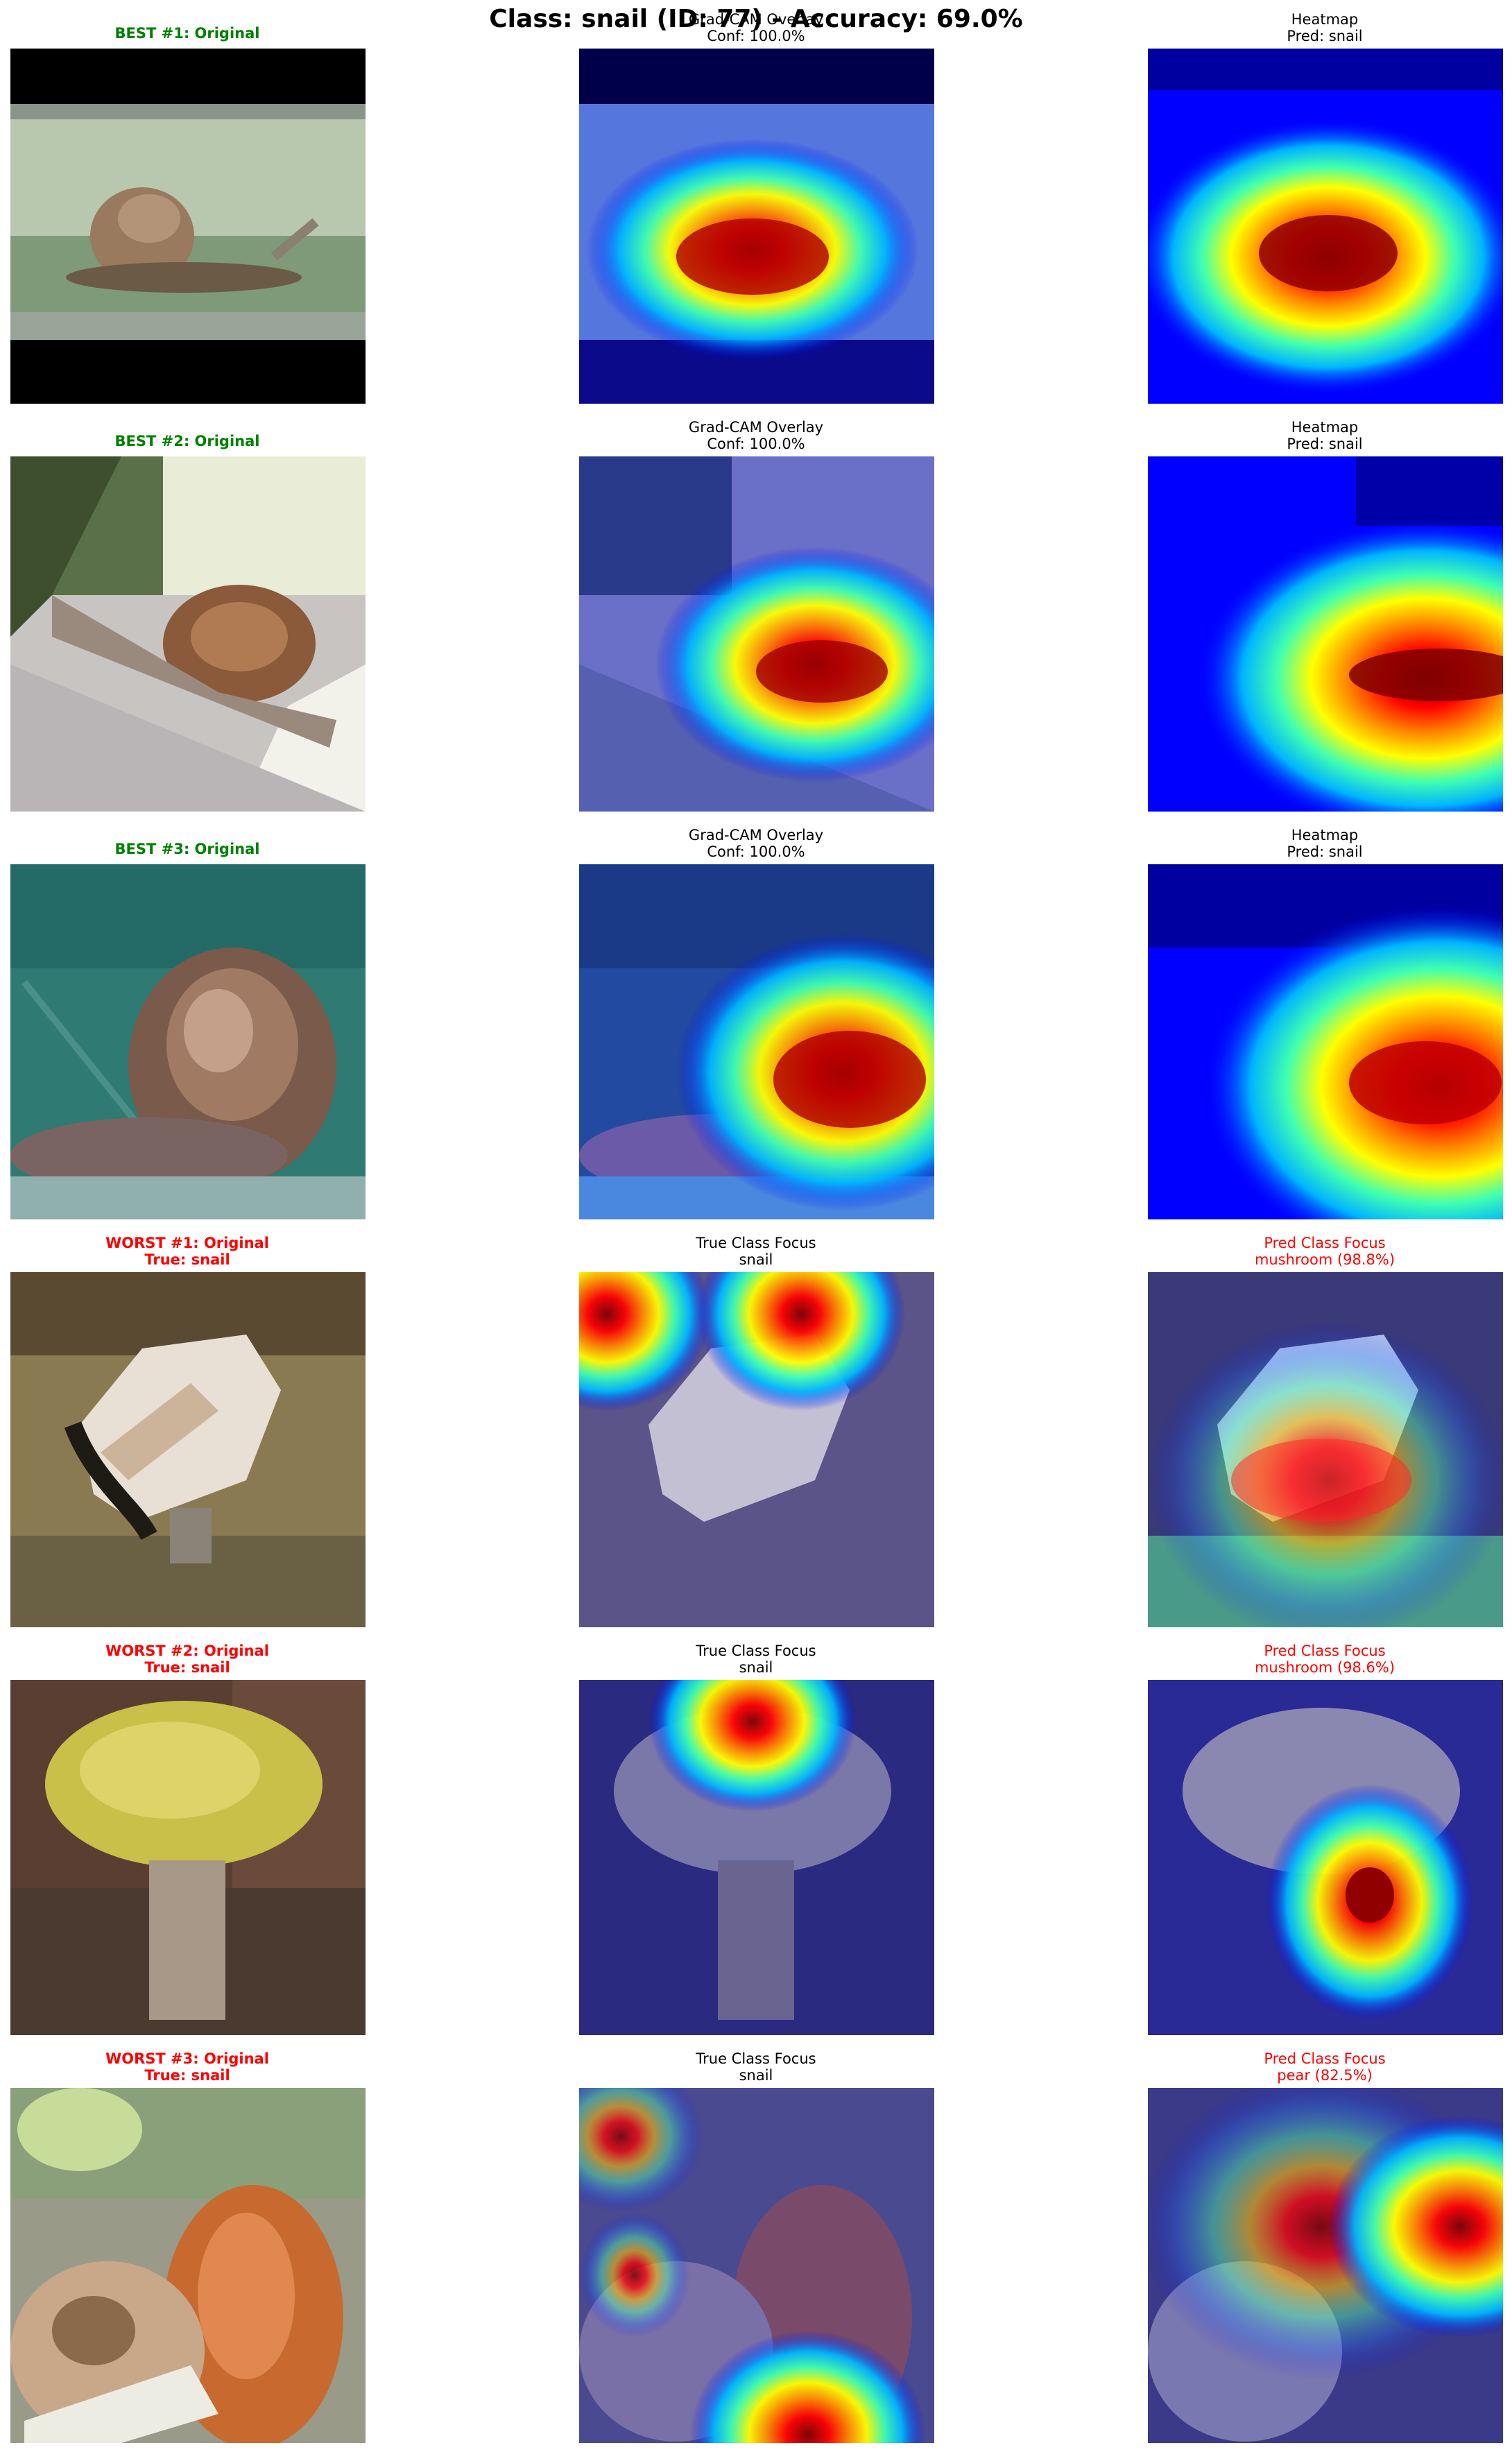  Describe the element at coordinates (1325, 1659) in the screenshot. I see `heatmap-title: Pred Class Focus mushroom (98.6%)` at that location.